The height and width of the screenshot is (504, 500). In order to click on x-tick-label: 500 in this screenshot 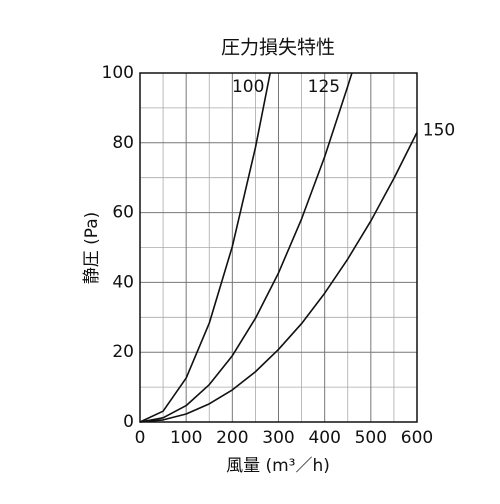, I will do `click(371, 438)`.